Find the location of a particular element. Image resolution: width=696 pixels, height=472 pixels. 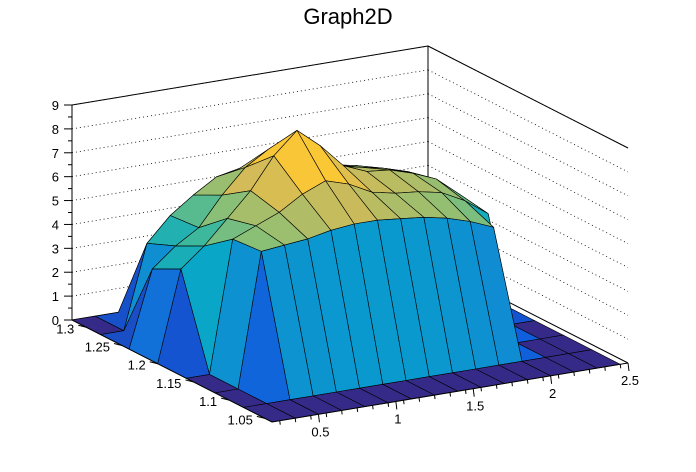

y-axis-line is located at coordinates (172, 371).